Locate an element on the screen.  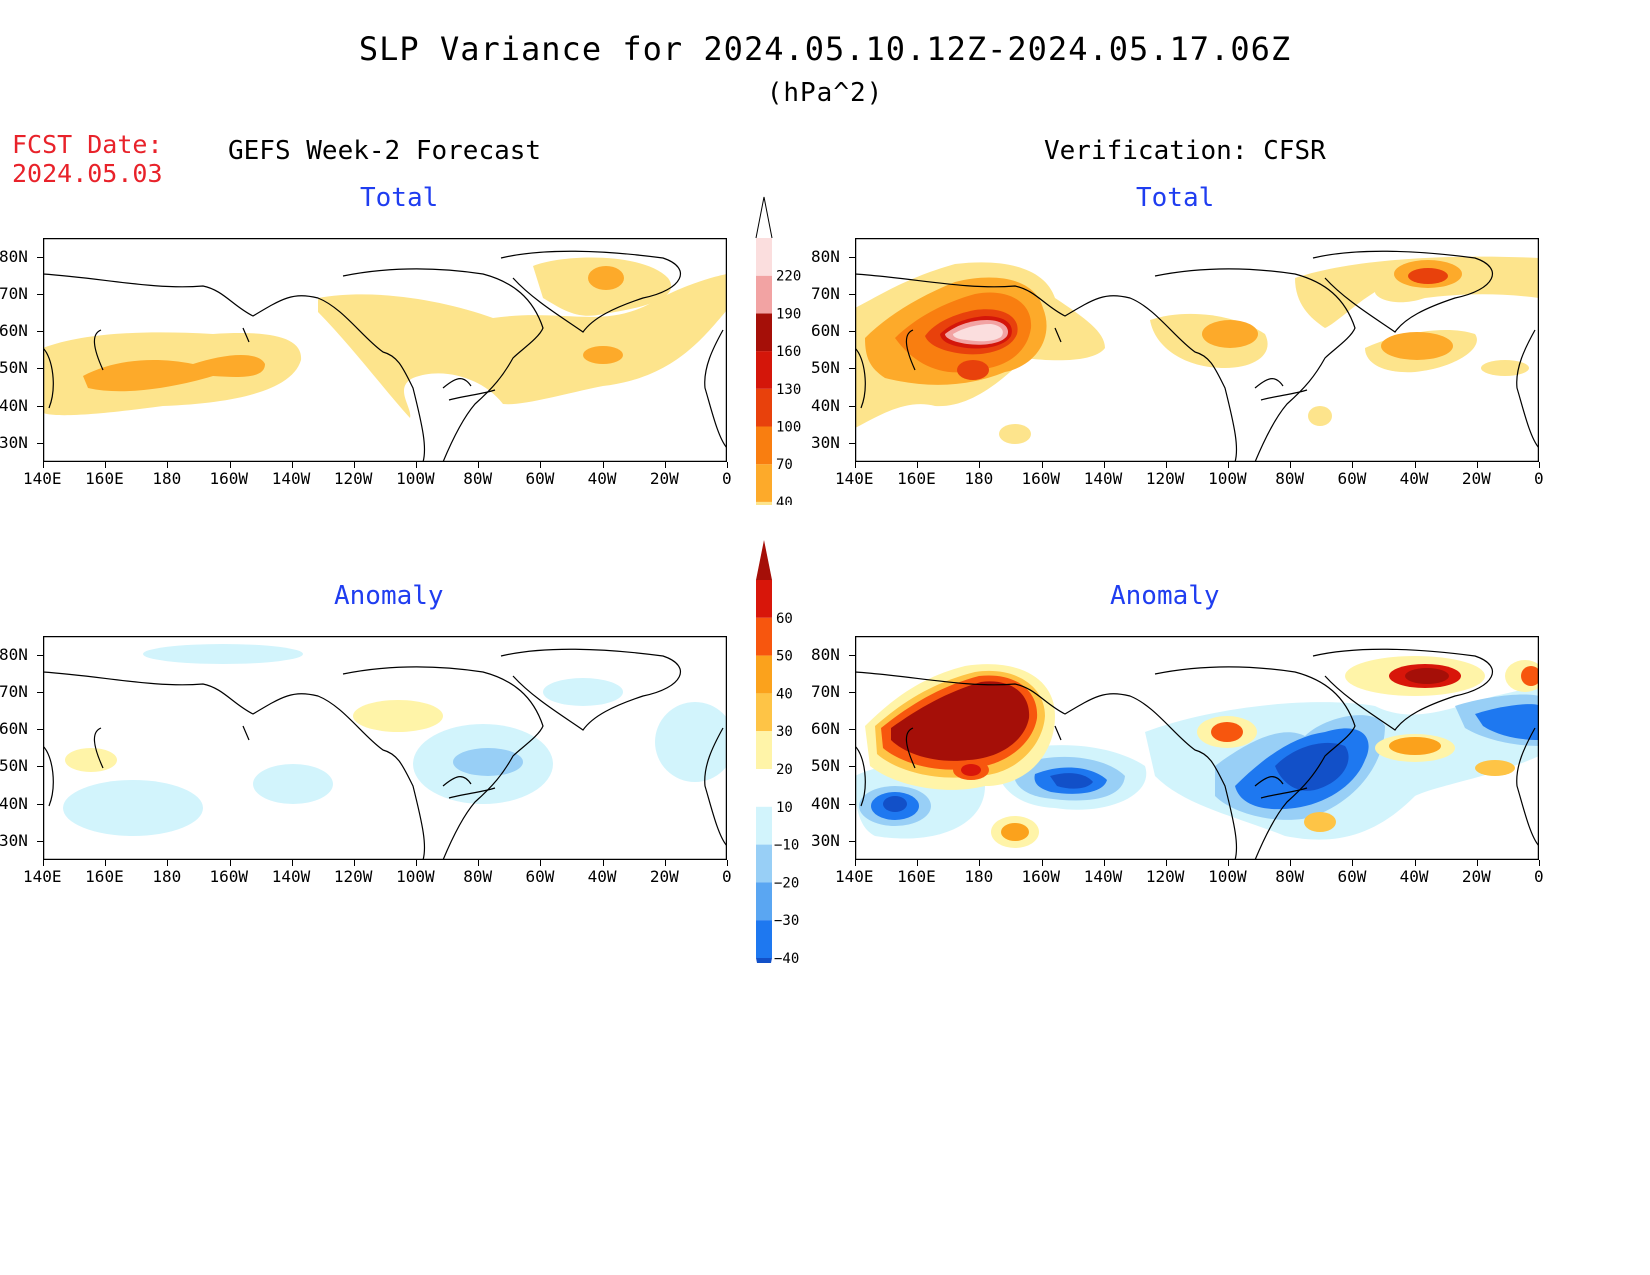
contour-plus10 is located at coordinates (398, 716).